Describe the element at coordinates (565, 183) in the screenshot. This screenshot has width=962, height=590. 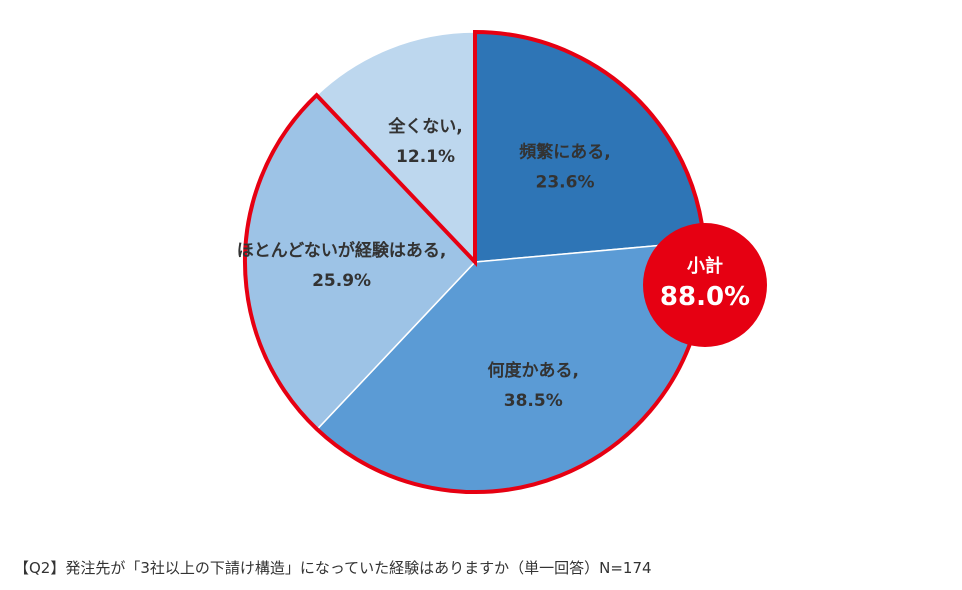
I see `slice-value-0: 23.6%` at that location.